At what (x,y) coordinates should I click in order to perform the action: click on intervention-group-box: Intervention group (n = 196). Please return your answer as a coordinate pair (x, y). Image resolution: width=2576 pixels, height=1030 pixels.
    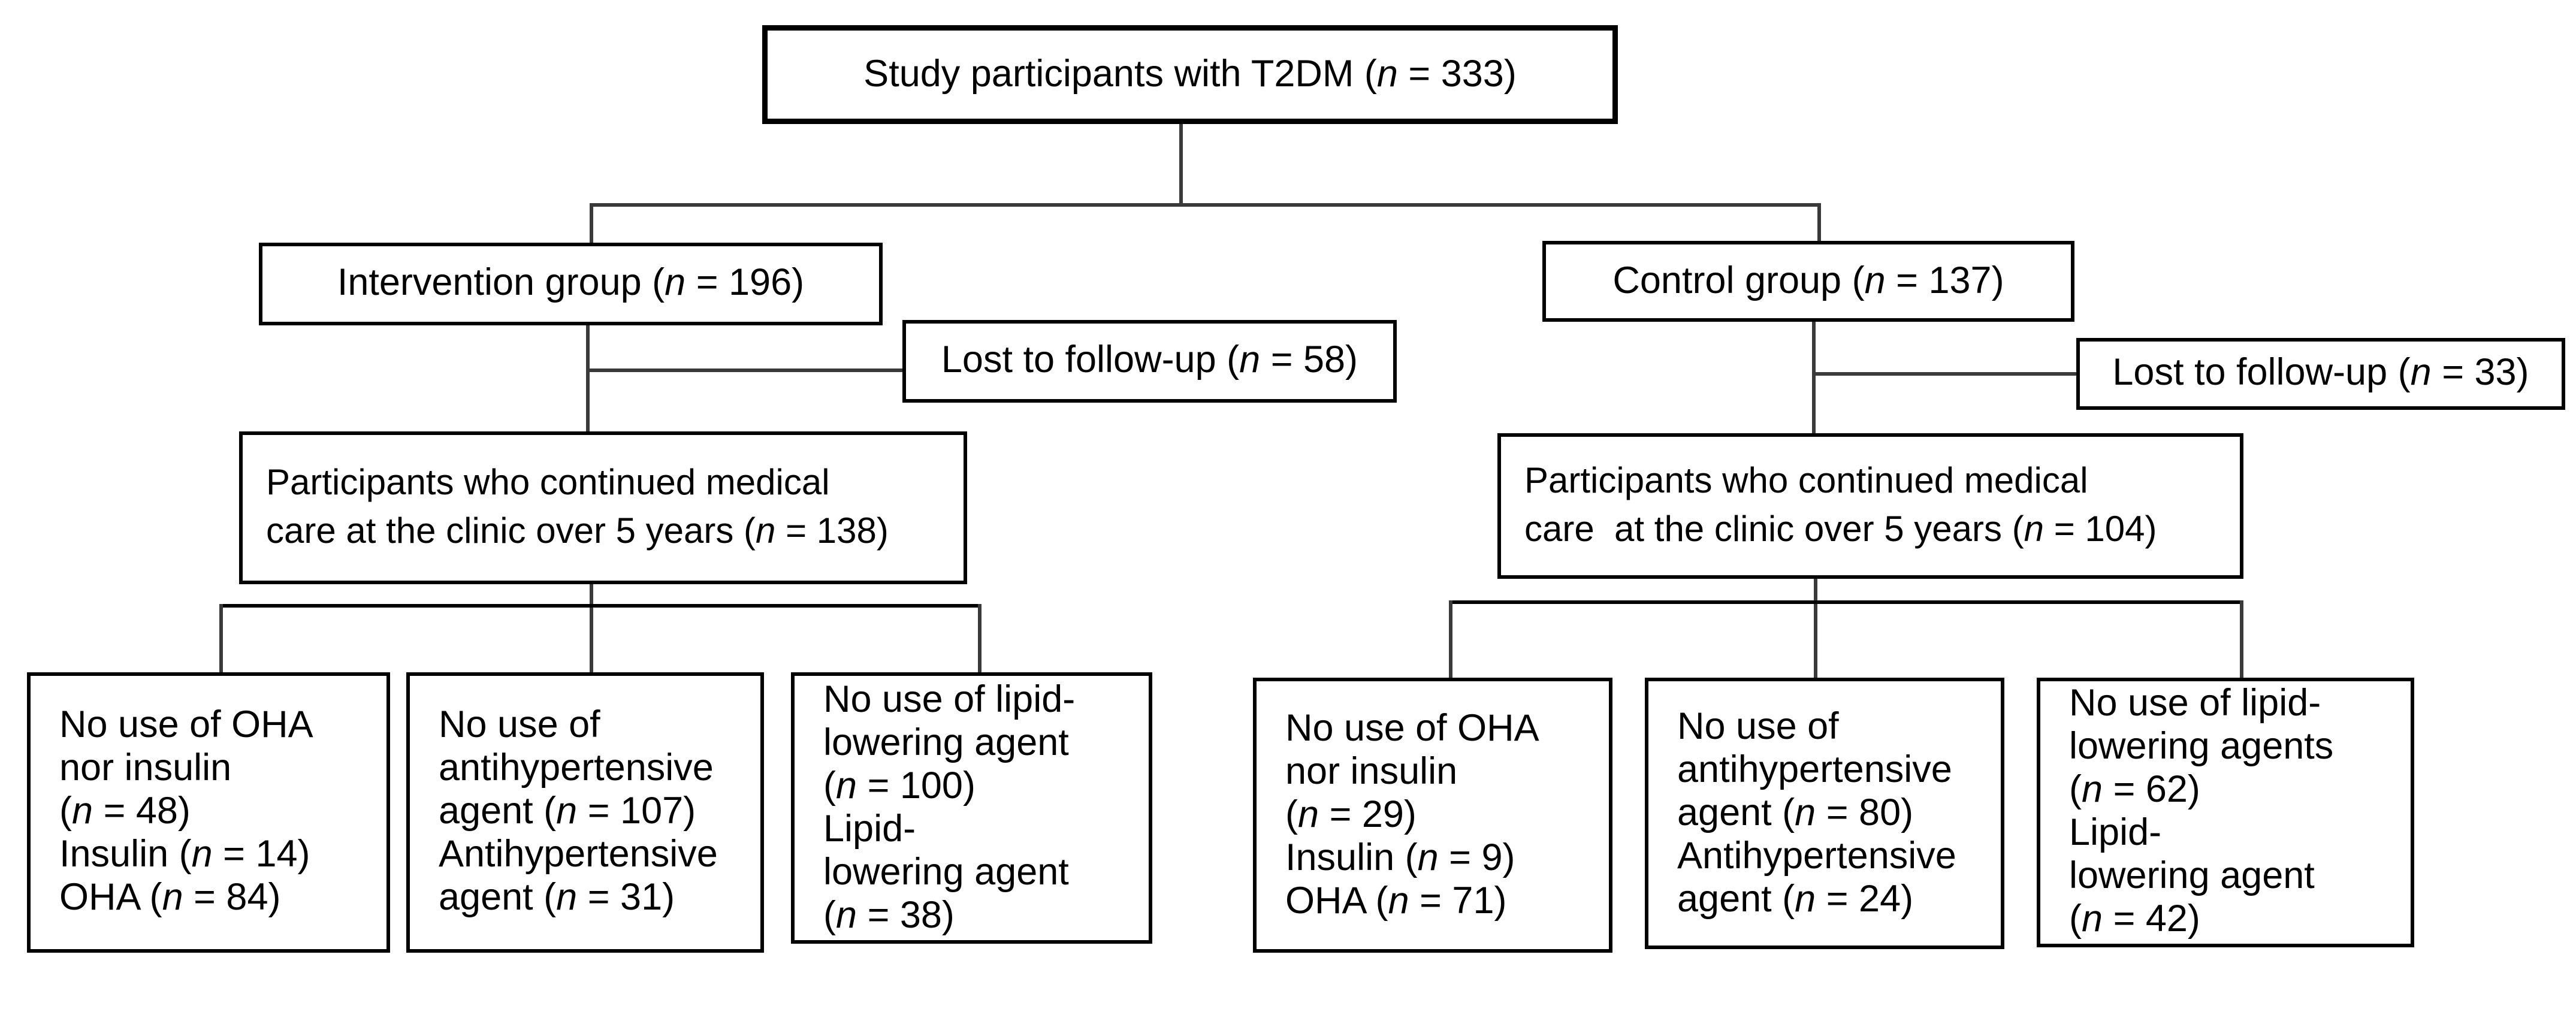
    Looking at the image, I should click on (571, 284).